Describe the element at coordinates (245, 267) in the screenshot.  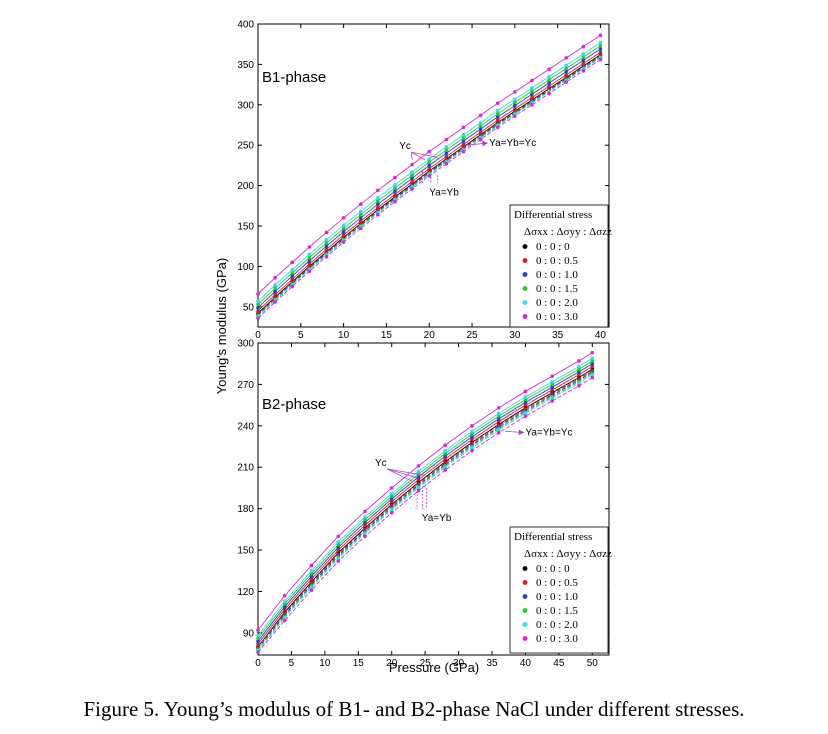
I see `y-tick-label: 100` at that location.